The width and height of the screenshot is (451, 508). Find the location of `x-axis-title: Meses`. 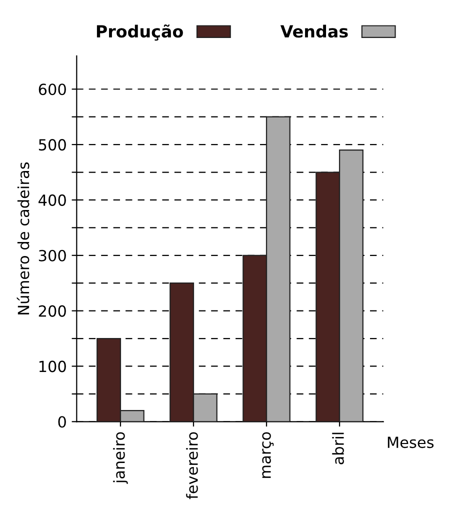

x-axis-title: Meses is located at coordinates (411, 442).